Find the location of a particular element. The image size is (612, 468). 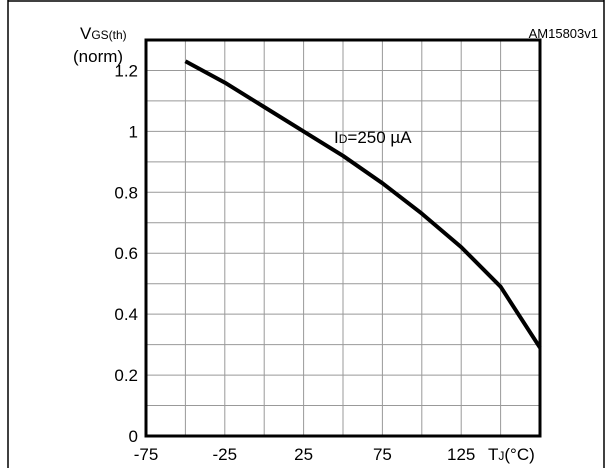

x-tick-label: -75 is located at coordinates (146, 454).